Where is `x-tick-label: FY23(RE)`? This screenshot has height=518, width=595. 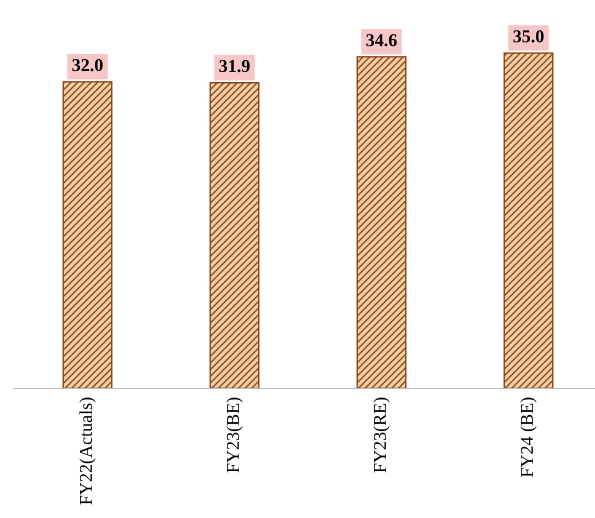 x-tick-label: FY23(RE) is located at coordinates (381, 435).